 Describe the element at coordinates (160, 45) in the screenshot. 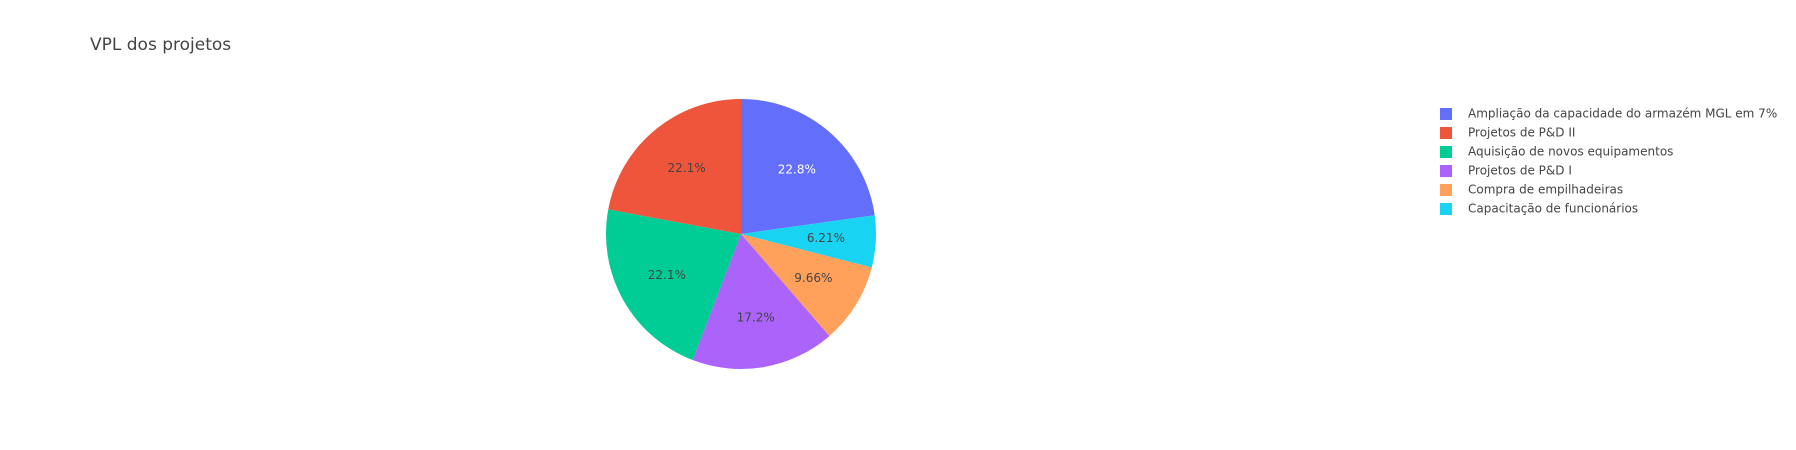

I see `chart-title: VPL dos projetos` at that location.